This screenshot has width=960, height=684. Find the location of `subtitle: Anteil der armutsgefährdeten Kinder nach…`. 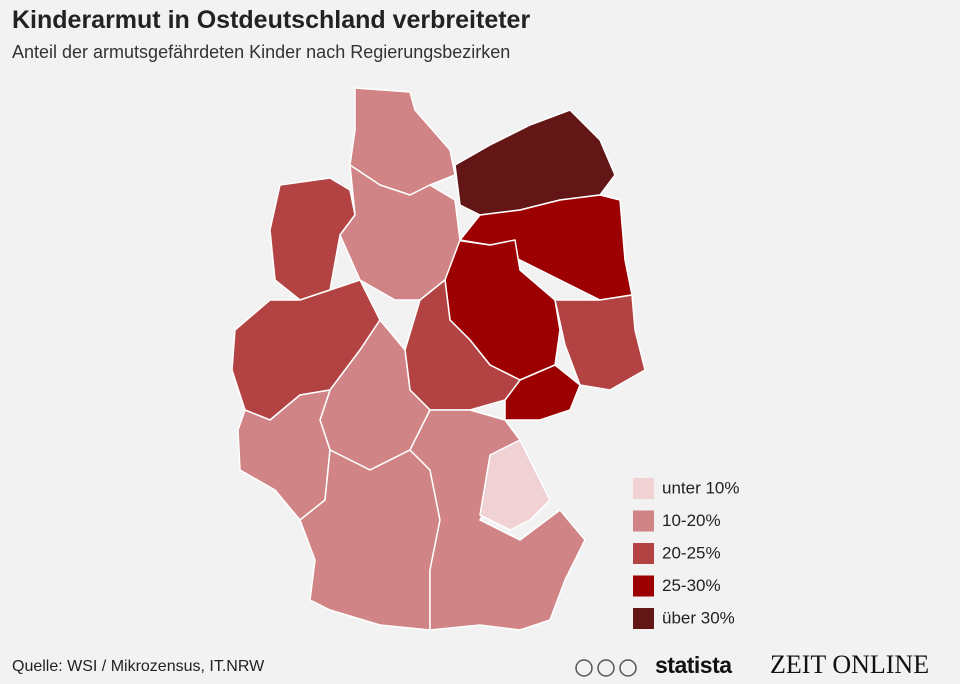

subtitle: Anteil der armutsgefährdeten Kinder nach… is located at coordinates (261, 52).